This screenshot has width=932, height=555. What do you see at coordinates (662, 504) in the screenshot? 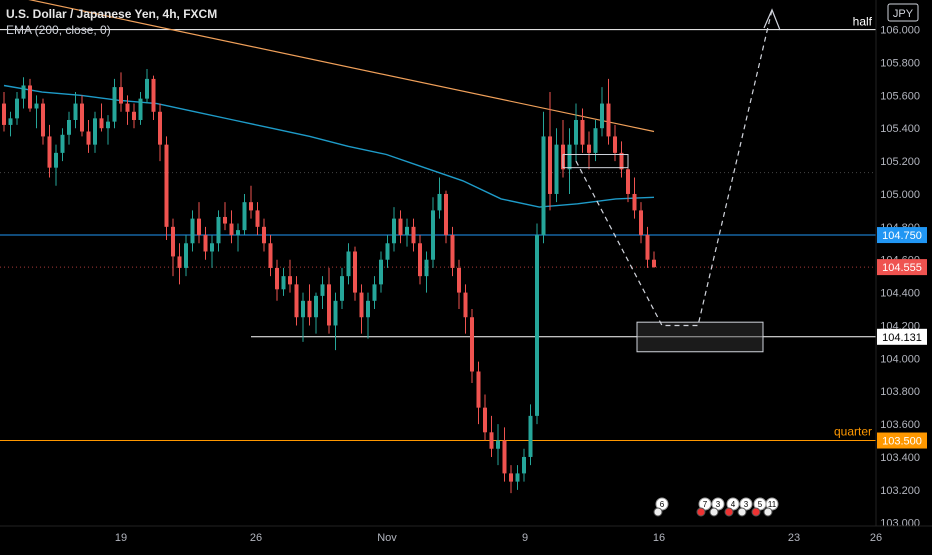
I see `event-badge-text: 6` at bounding box center [662, 504].